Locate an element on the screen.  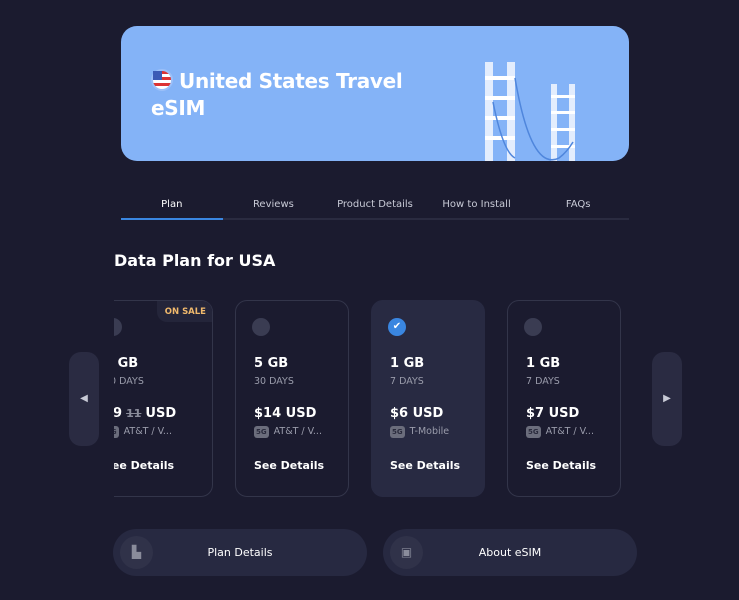
tab-plan: Plan is located at coordinates (172, 206).